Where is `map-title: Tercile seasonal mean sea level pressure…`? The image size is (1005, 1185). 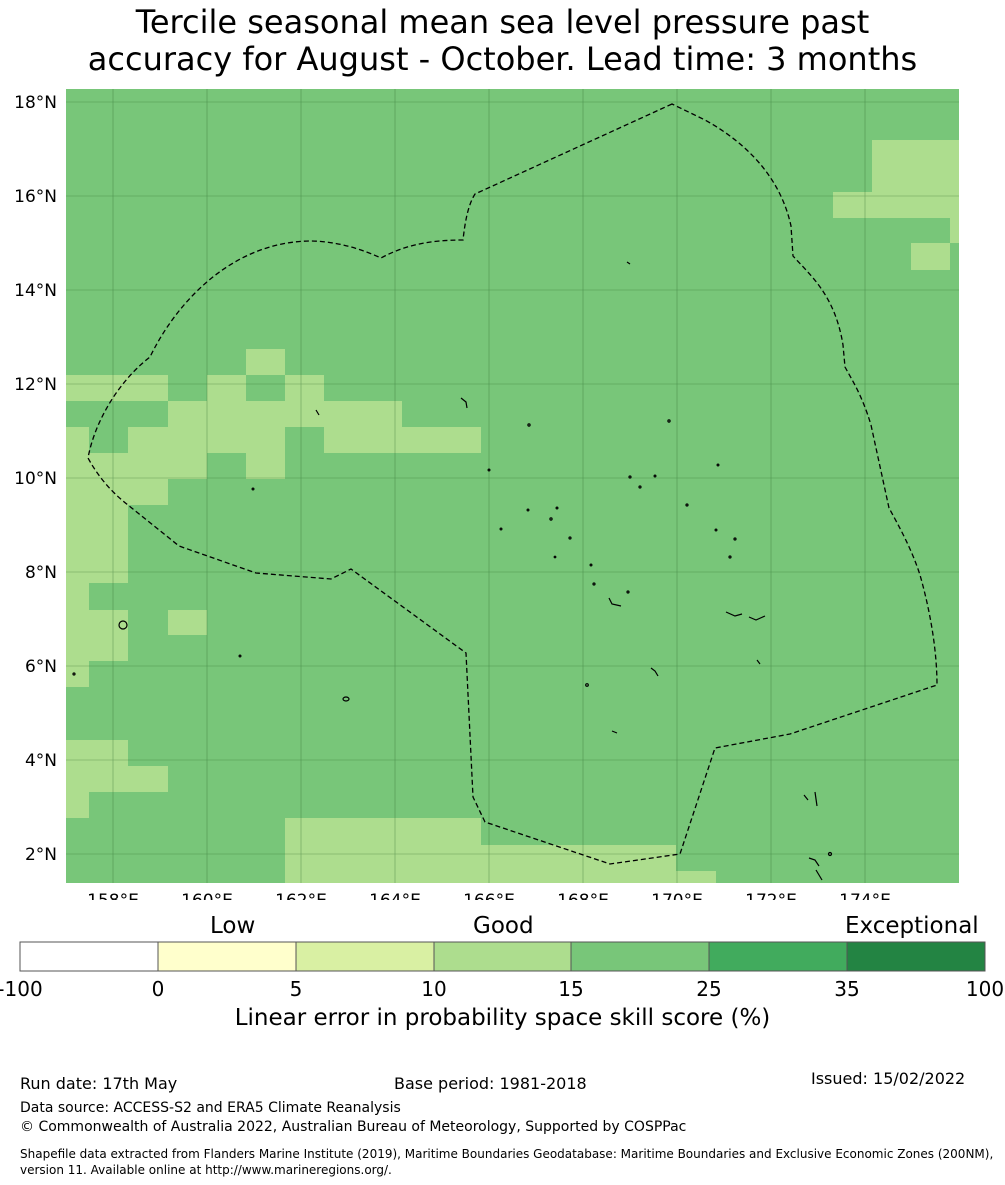 map-title: Tercile seasonal mean sea level pressure… is located at coordinates (502, 41).